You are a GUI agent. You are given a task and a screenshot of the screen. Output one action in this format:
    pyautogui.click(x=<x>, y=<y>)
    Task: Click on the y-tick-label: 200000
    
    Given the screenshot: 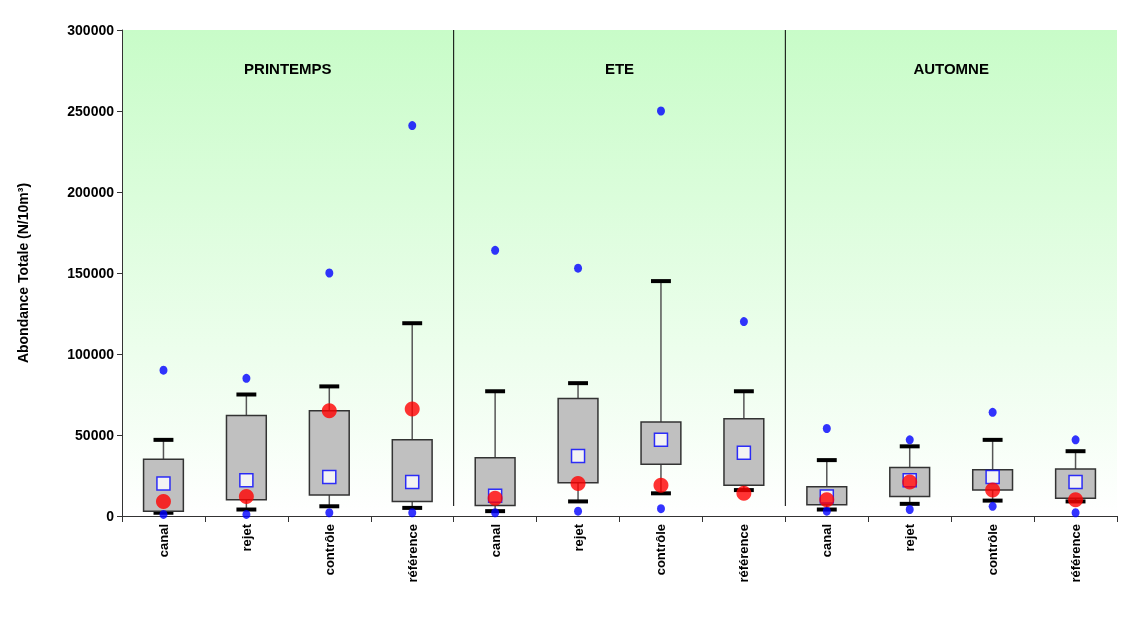 What is the action you would take?
    pyautogui.click(x=91, y=192)
    